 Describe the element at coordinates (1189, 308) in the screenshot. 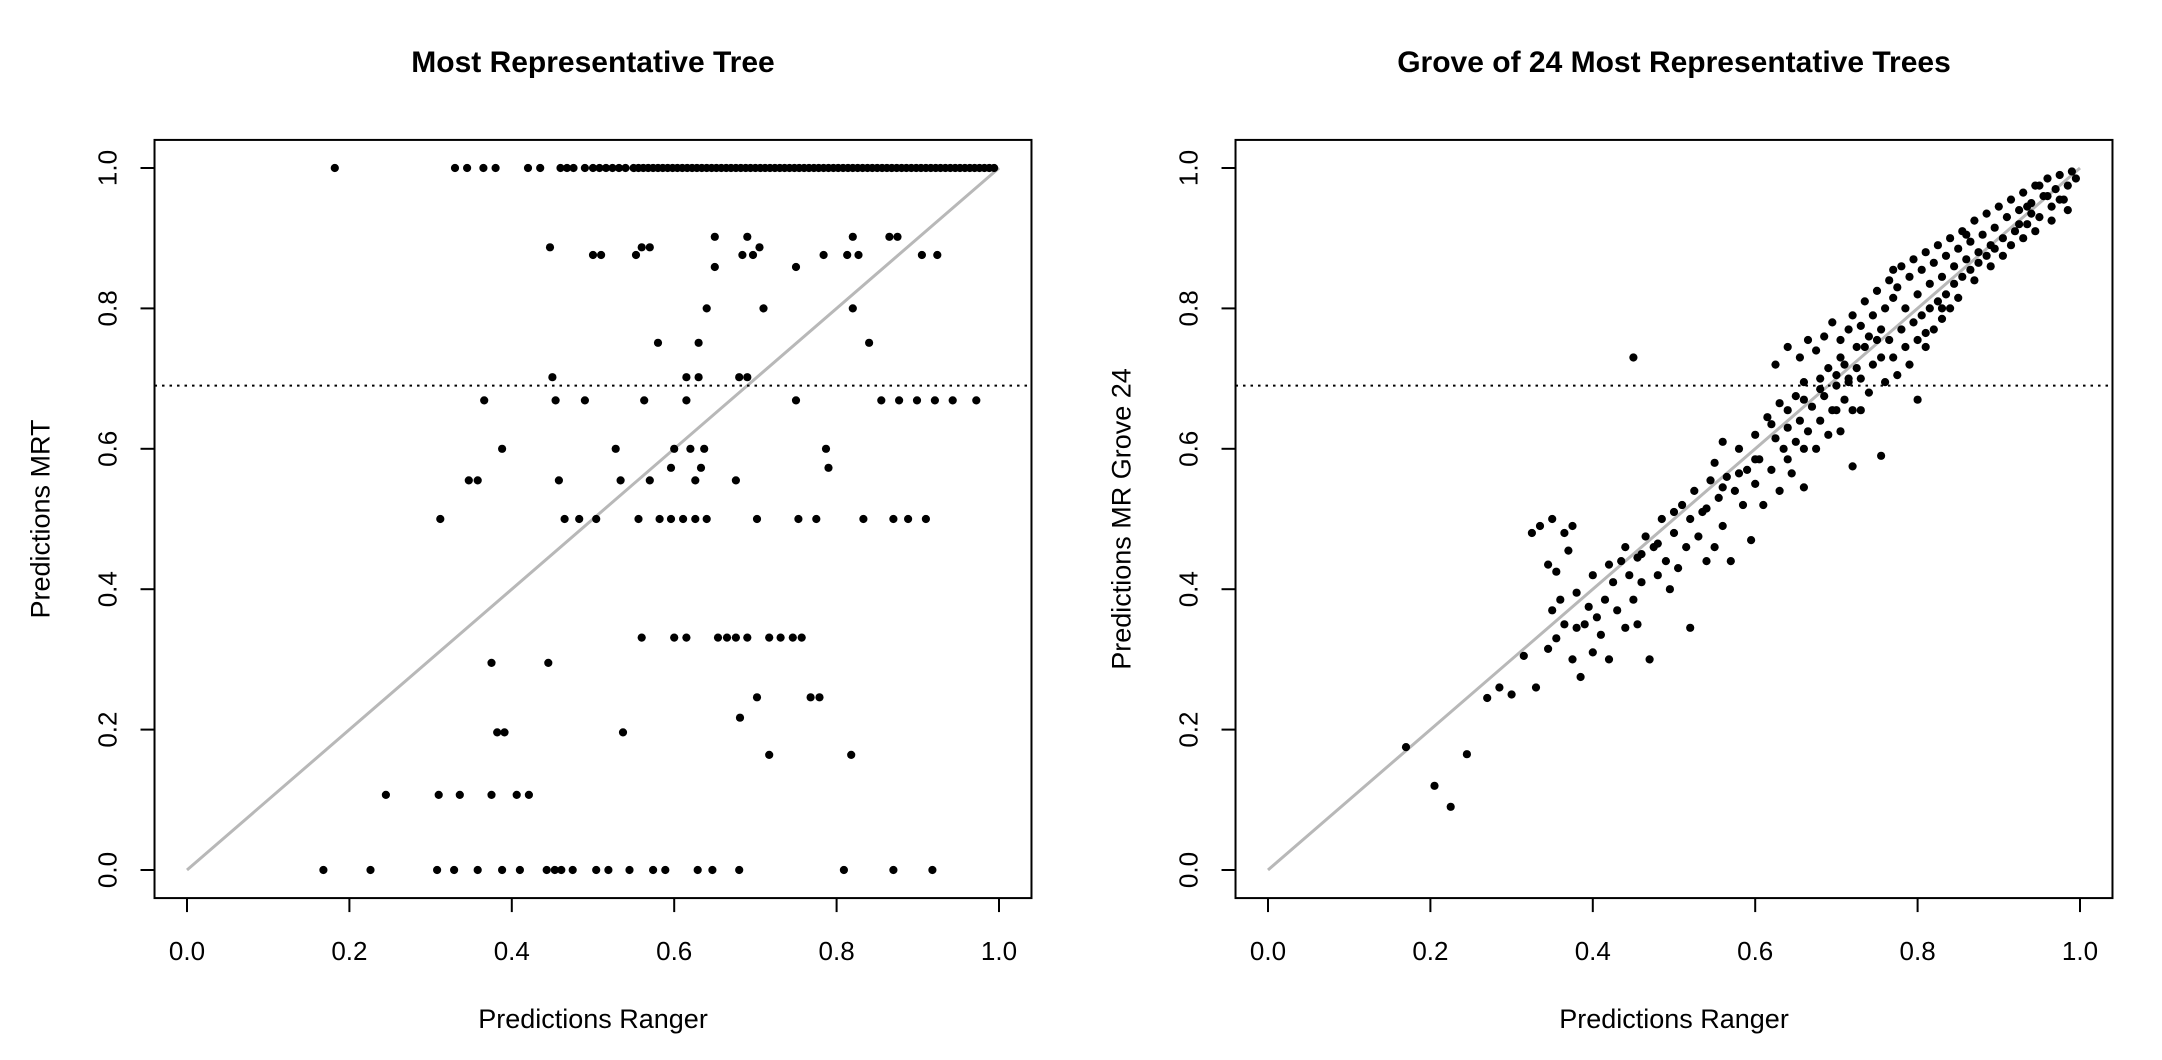

I see `y-axis-tick-label: 0.8` at that location.